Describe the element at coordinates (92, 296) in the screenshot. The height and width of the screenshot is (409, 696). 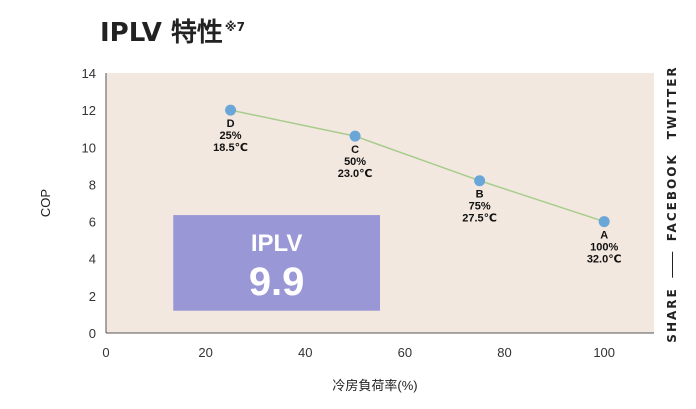
I see `y-tick-label: 2` at that location.